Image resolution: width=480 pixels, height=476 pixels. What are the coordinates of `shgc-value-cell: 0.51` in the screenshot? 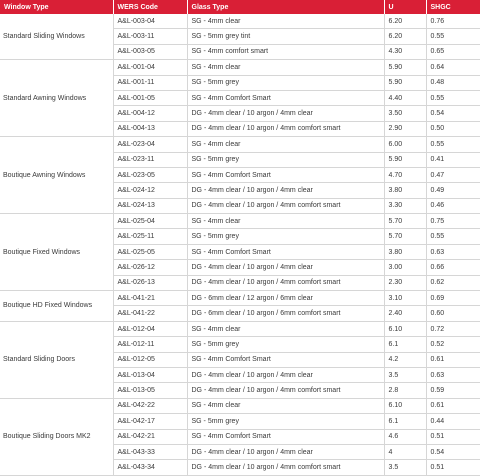 It's located at (453, 467).